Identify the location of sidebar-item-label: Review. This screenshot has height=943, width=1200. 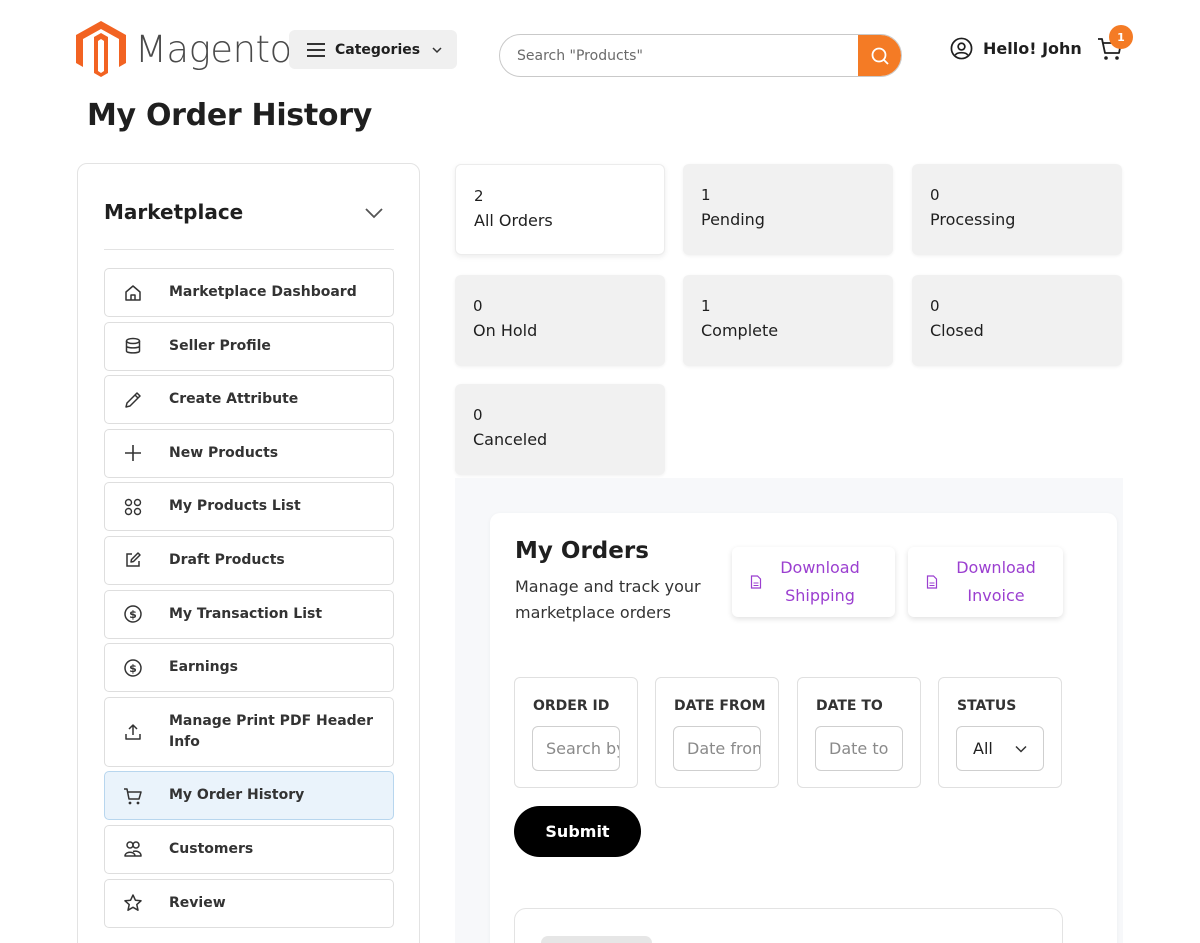
(197, 902).